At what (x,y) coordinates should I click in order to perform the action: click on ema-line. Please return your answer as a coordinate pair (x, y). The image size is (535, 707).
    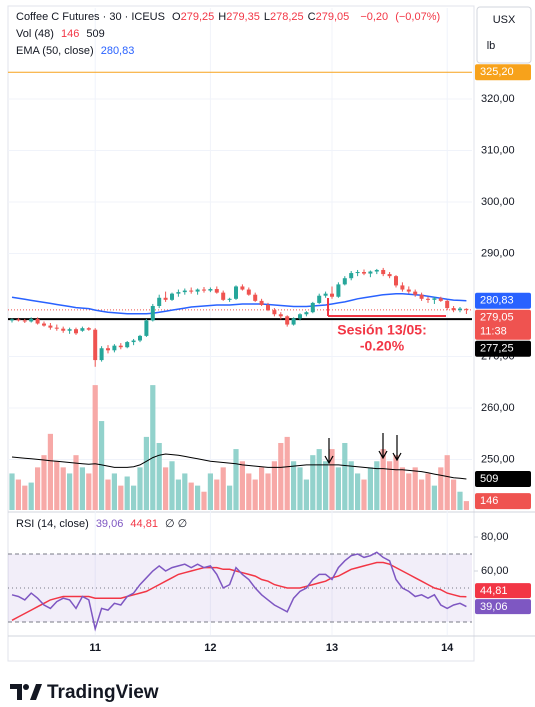
    Looking at the image, I should click on (239, 303).